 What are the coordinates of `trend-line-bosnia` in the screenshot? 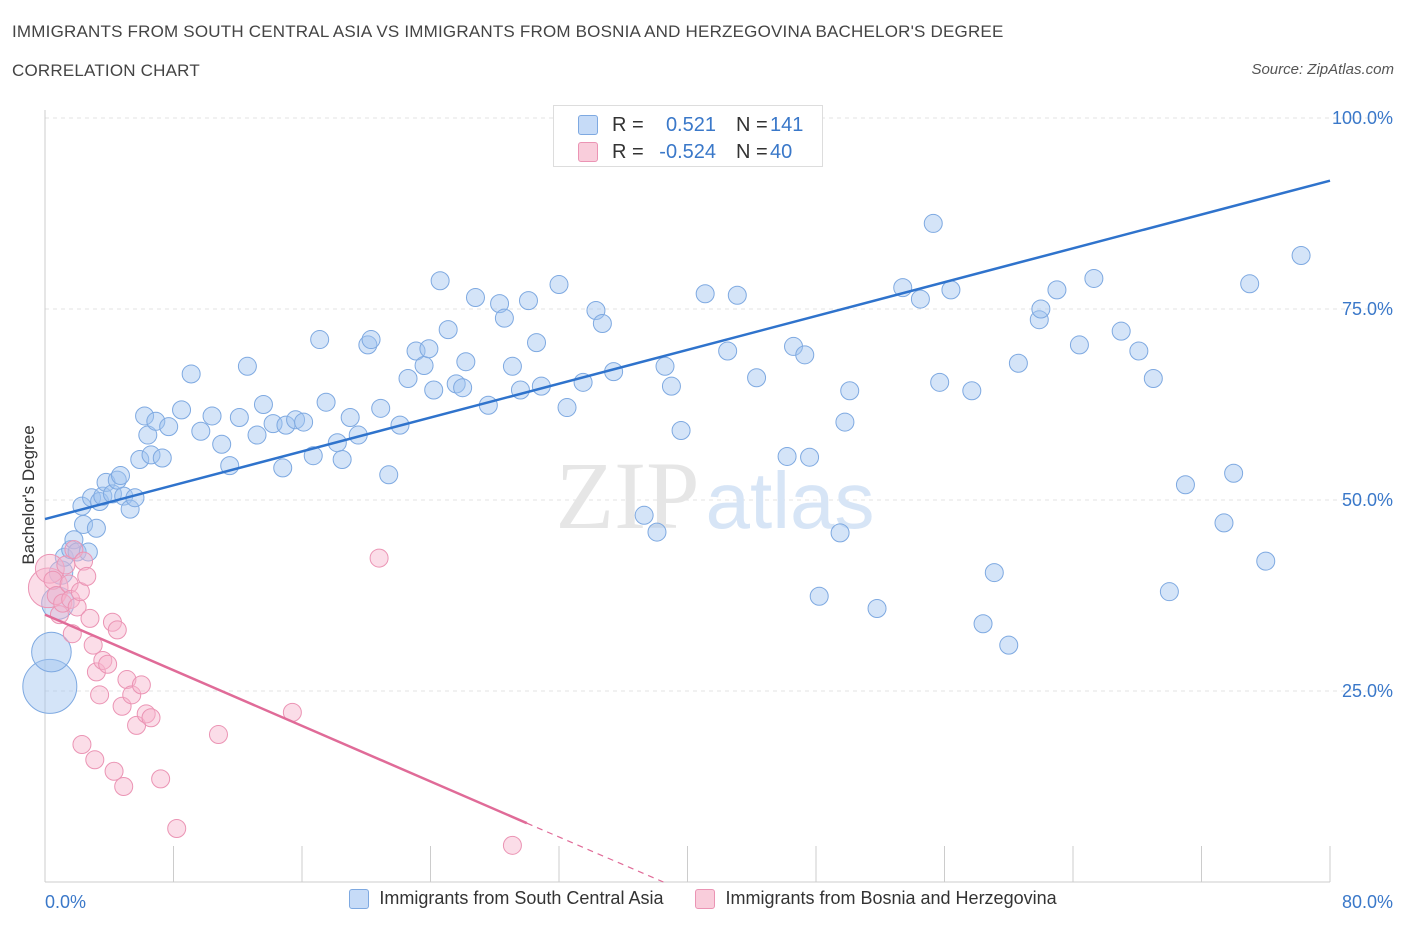 It's located at (286, 719).